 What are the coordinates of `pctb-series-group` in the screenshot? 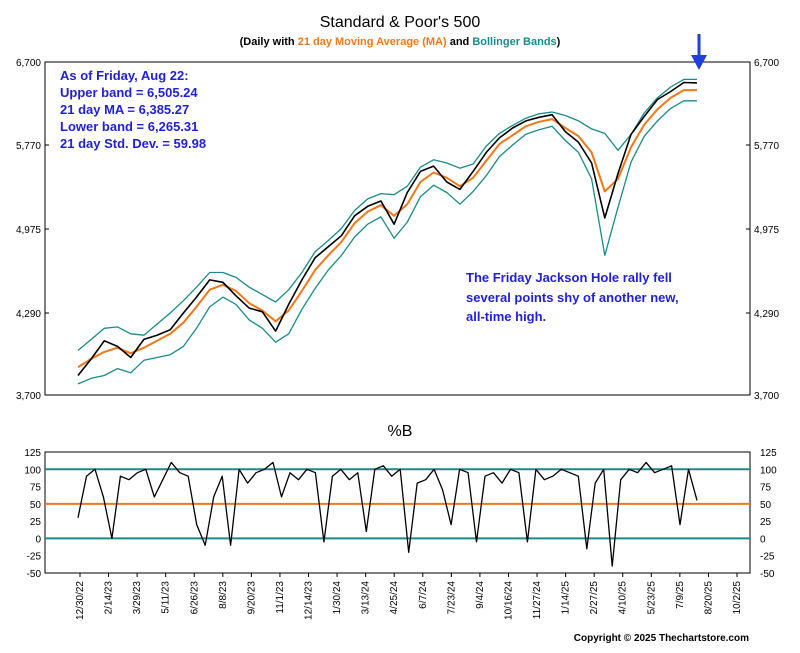 It's located at (387, 514).